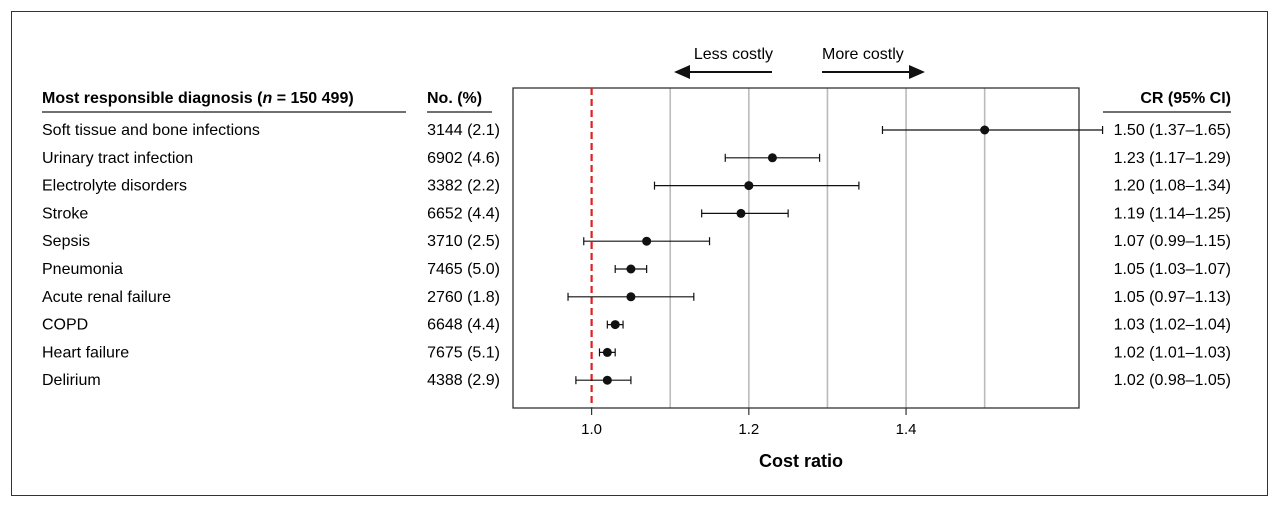  I want to click on count-label: 3144 (2.1), so click(463, 130).